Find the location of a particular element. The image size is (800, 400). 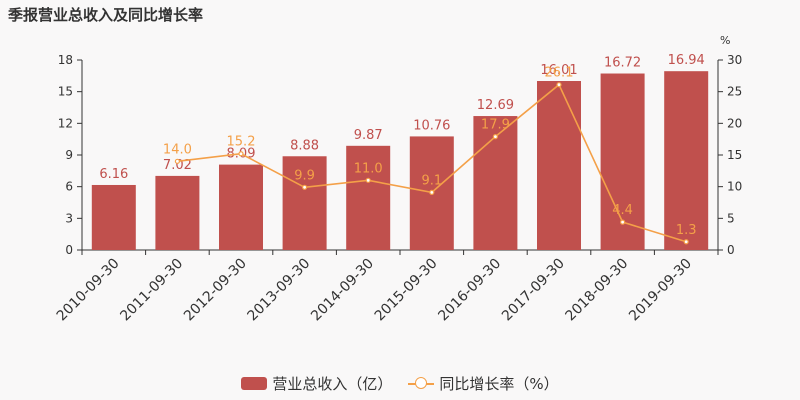

x-tick-label: 2011-09-30 is located at coordinates (151, 290).